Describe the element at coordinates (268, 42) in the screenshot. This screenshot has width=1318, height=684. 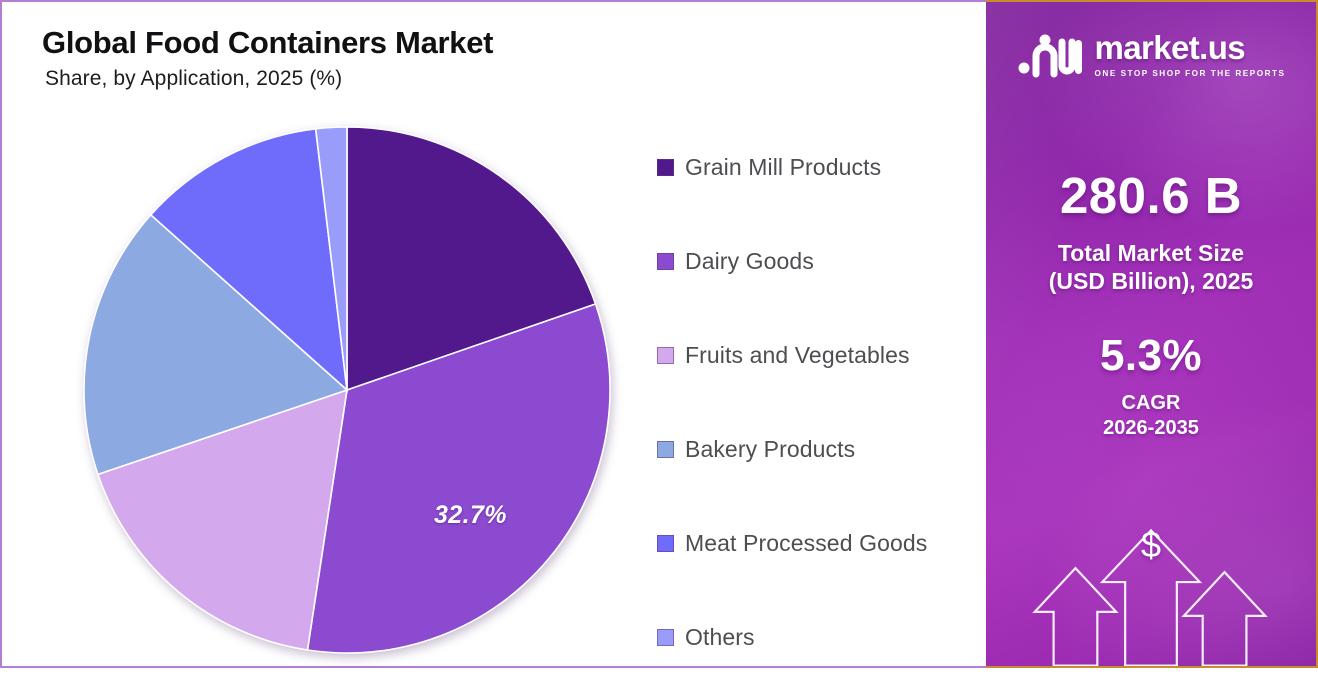
I see `page-title: Global Food Containers Market` at that location.